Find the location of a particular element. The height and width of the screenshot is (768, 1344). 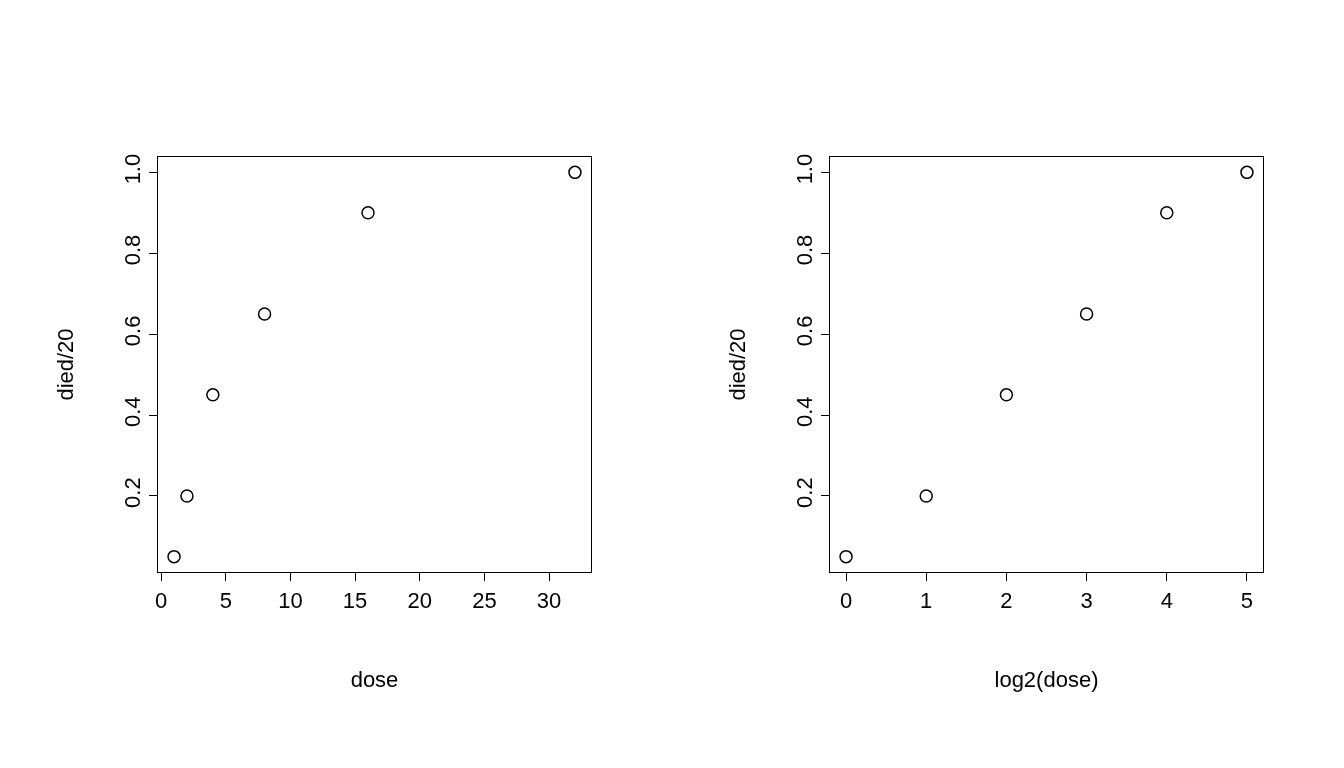

x-tick-label: 20 is located at coordinates (420, 600).